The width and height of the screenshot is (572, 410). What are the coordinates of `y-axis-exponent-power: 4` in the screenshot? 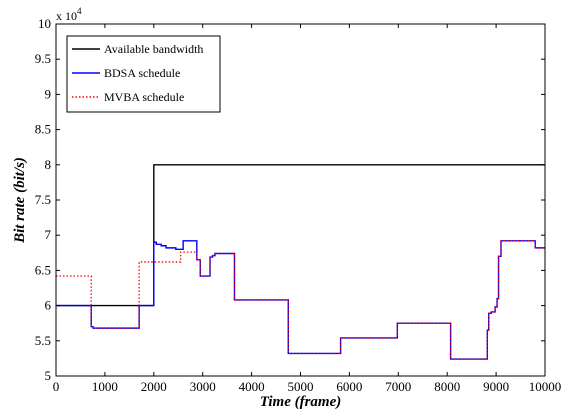 It's located at (79, 11).